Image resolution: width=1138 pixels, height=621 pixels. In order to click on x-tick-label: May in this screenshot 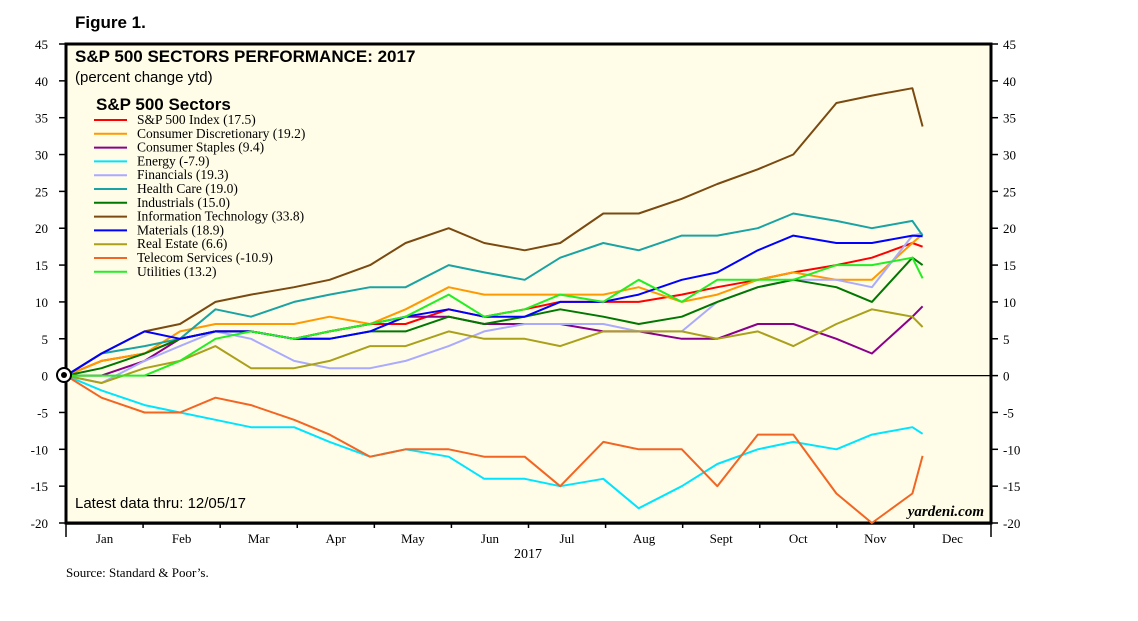, I will do `click(413, 538)`.